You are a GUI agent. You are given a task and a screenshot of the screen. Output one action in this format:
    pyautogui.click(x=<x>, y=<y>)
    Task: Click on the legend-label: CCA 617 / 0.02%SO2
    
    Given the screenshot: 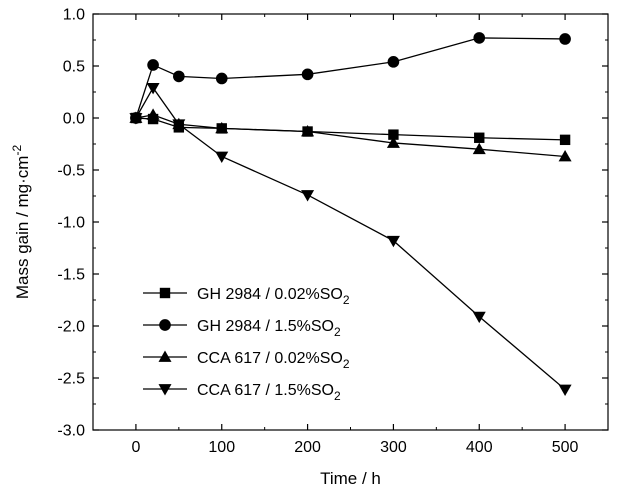 What is the action you would take?
    pyautogui.click(x=273, y=360)
    